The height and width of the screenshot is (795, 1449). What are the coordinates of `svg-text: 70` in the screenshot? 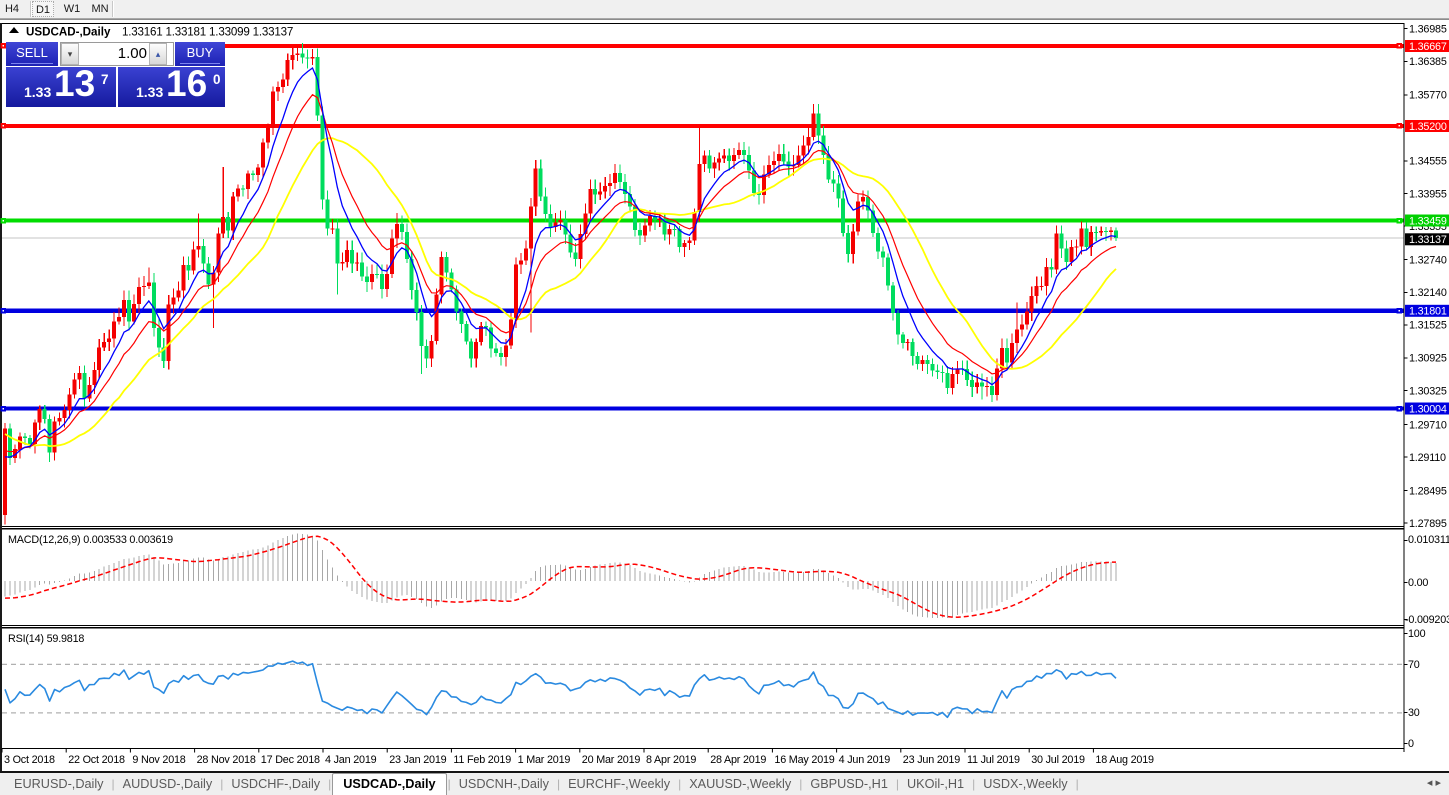 It's located at (1414, 665).